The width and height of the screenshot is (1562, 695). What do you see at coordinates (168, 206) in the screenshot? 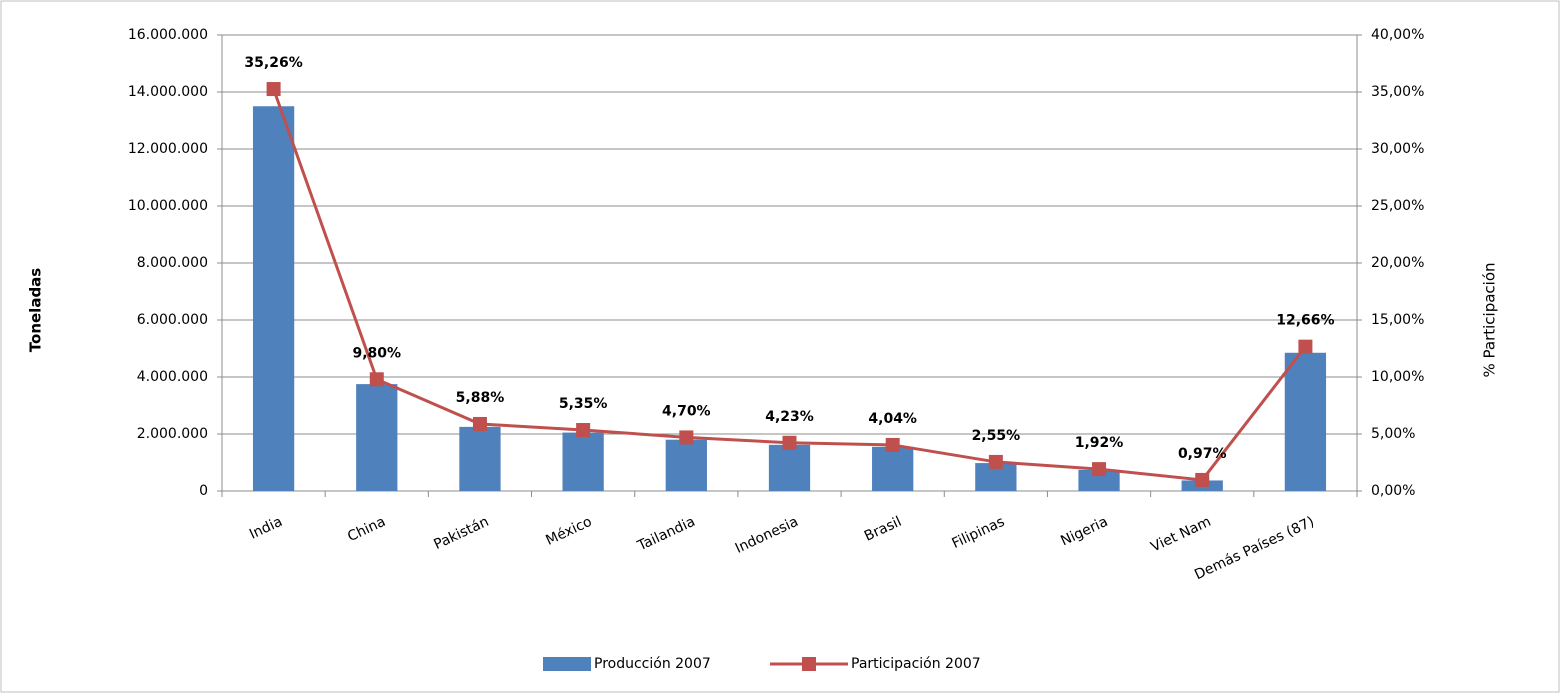
I see `y-tick-label: 10.000.000` at bounding box center [168, 206].